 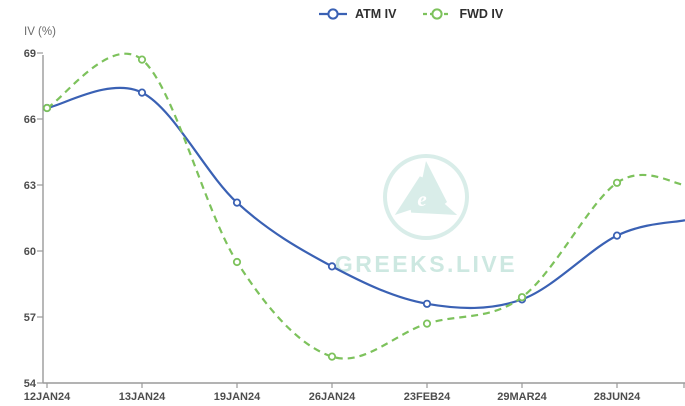 What do you see at coordinates (142, 397) in the screenshot?
I see `x-tick-label: 13JAN24` at bounding box center [142, 397].